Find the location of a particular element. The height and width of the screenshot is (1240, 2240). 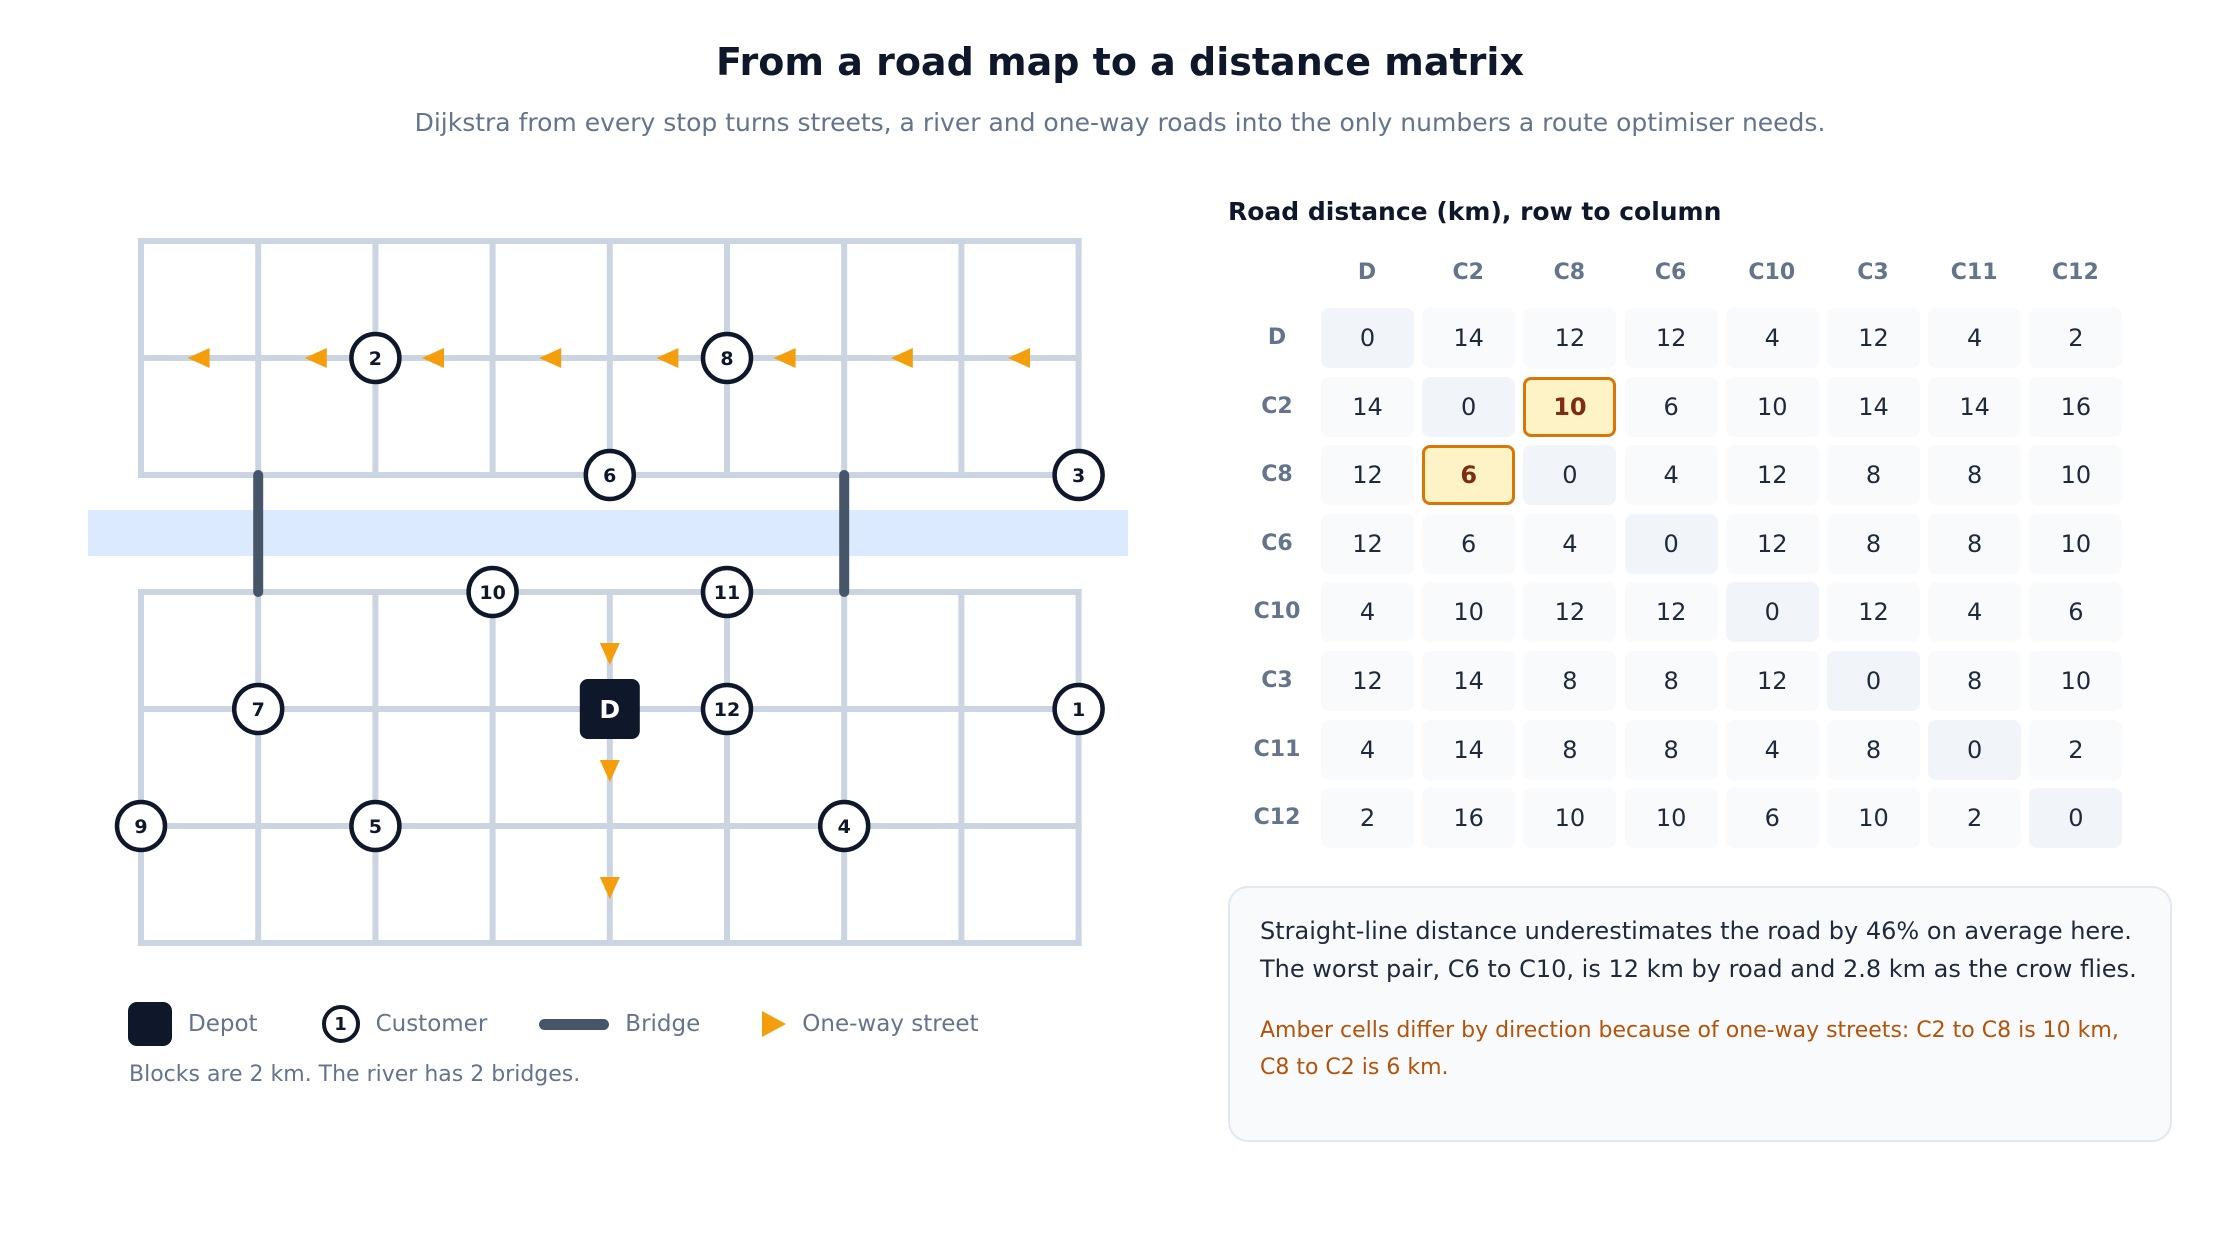

customer-node: 5 is located at coordinates (375, 826).